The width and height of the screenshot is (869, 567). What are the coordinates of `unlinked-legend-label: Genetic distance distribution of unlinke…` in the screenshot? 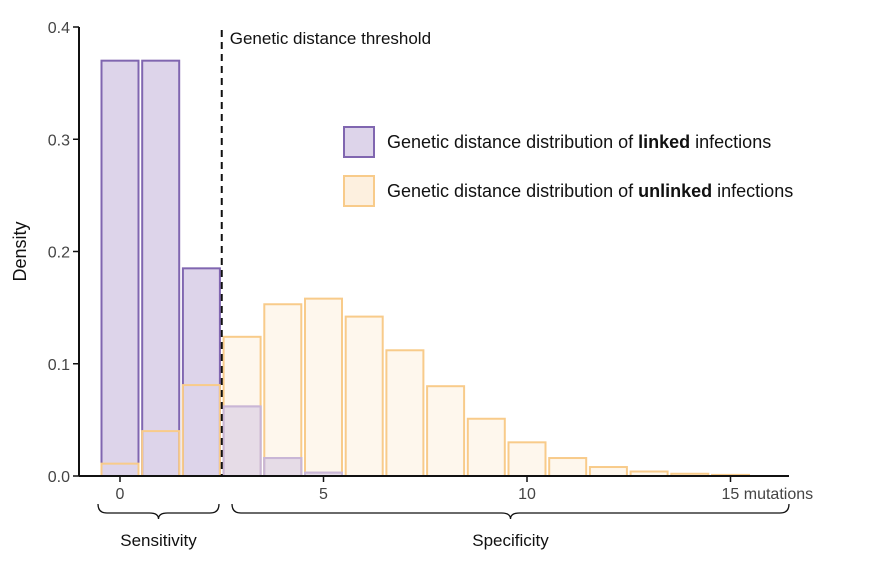 It's located at (590, 191).